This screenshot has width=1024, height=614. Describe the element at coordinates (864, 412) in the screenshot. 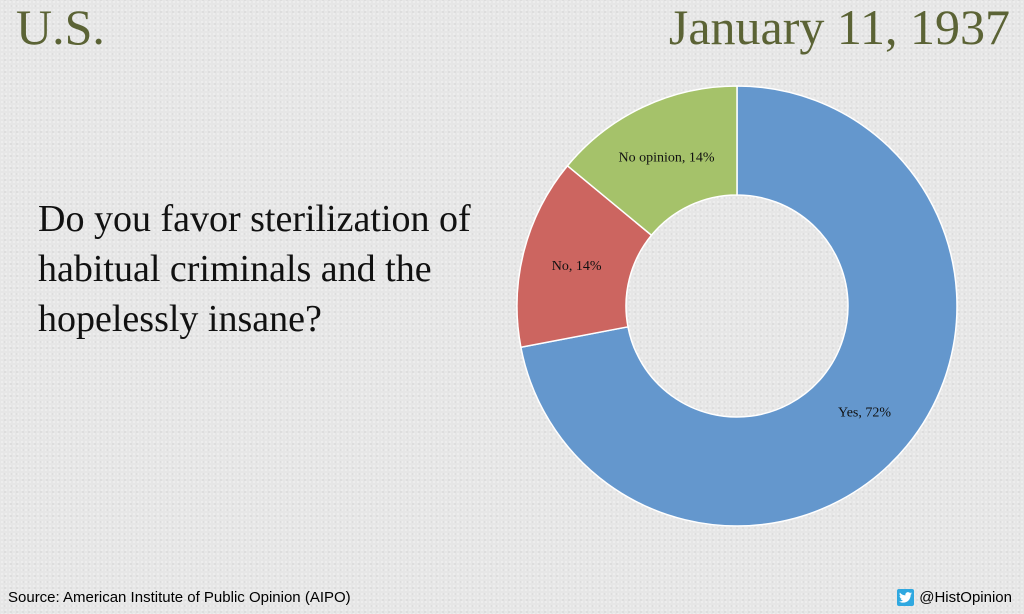

I see `slice-label-yes: Yes, 72%` at that location.